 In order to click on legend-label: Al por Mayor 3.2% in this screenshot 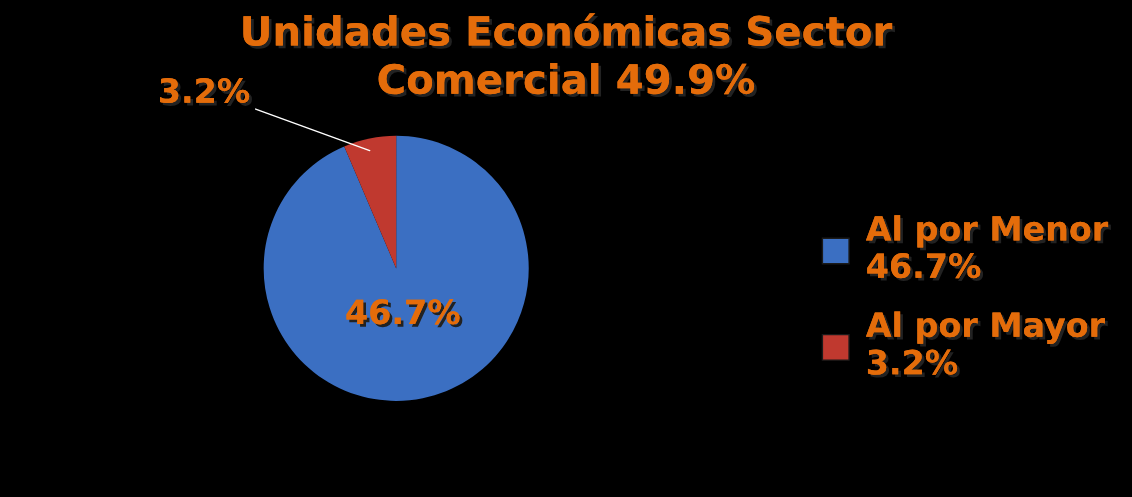, I will do `click(986, 344)`.